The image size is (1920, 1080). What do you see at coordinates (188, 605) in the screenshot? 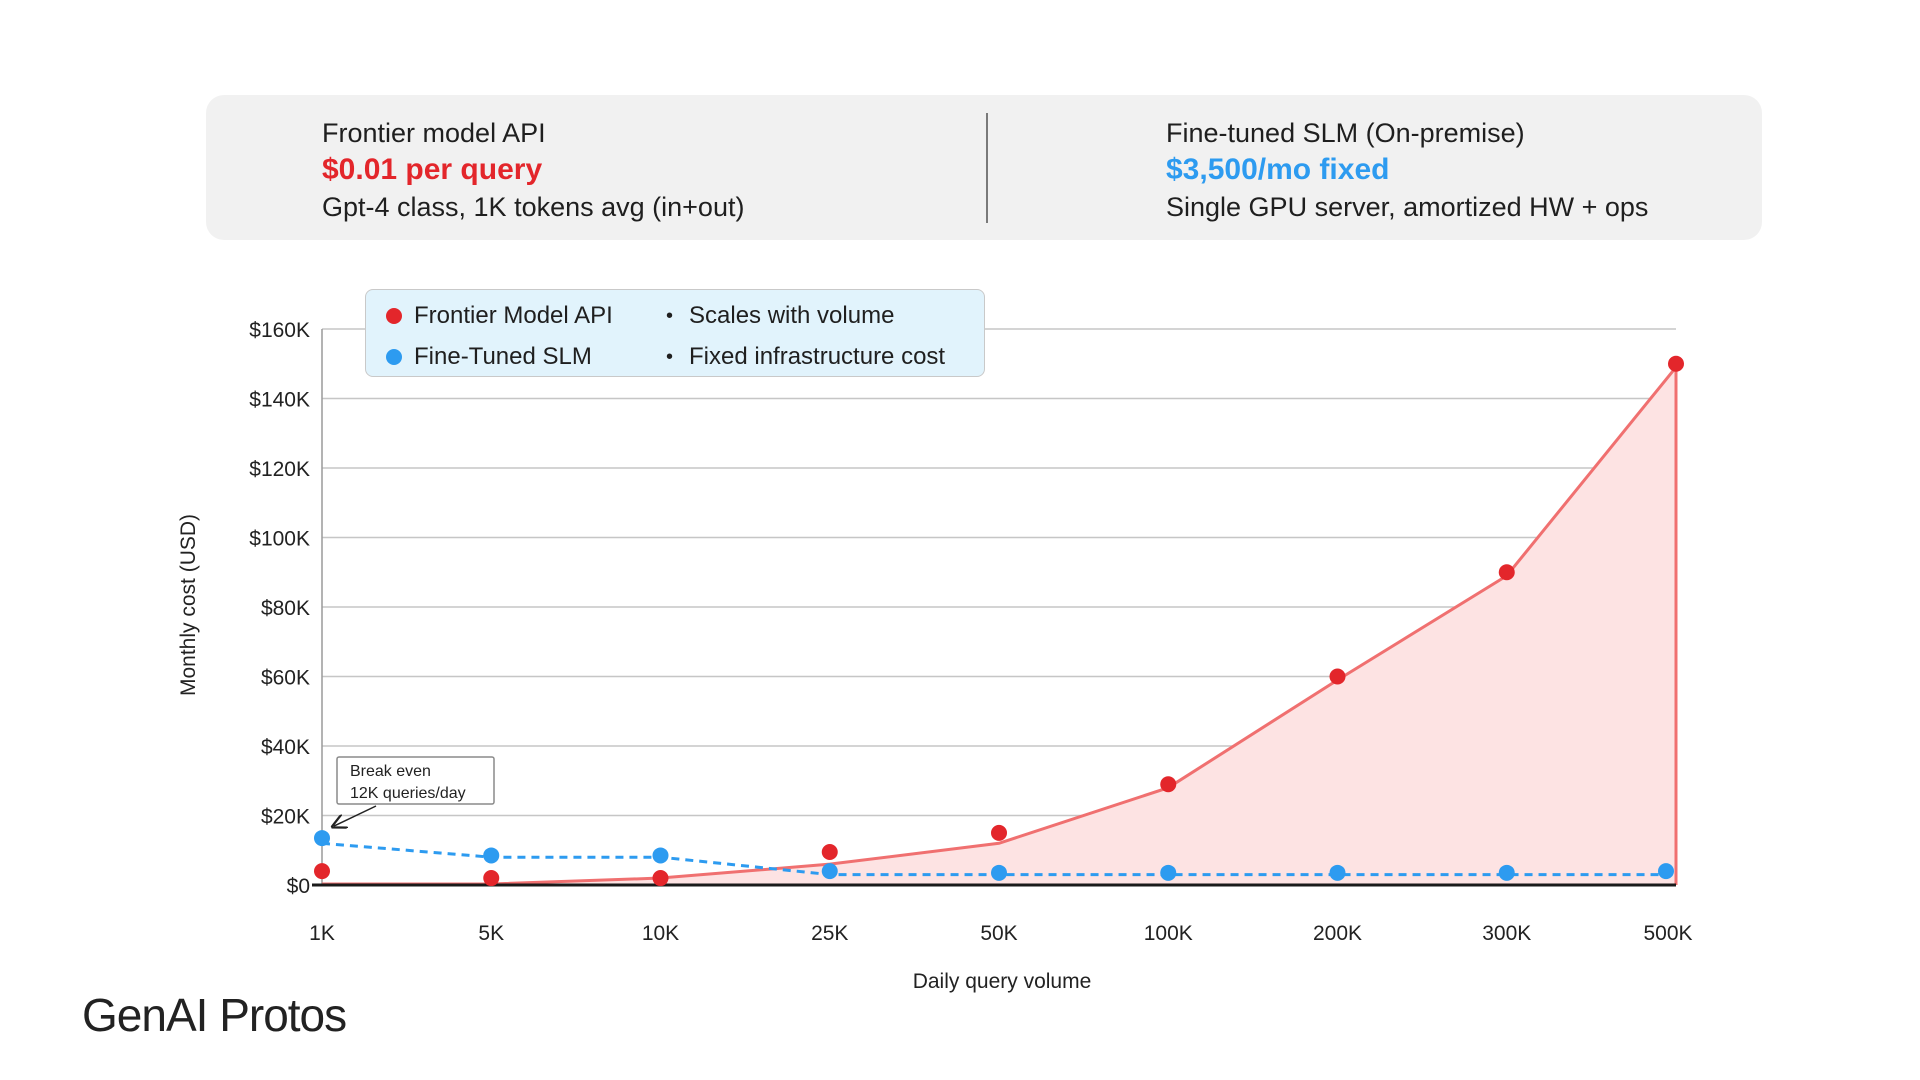
I see `y-axis-label: Monthly cost (USD)` at bounding box center [188, 605].